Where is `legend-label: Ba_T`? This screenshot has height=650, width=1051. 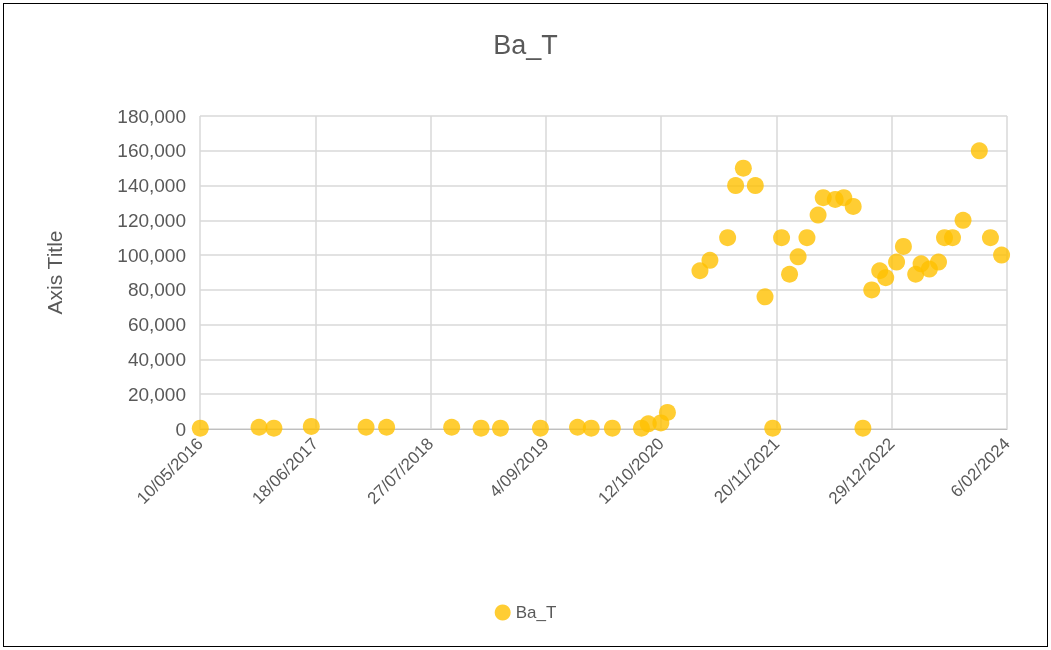
legend-label: Ba_T is located at coordinates (536, 612).